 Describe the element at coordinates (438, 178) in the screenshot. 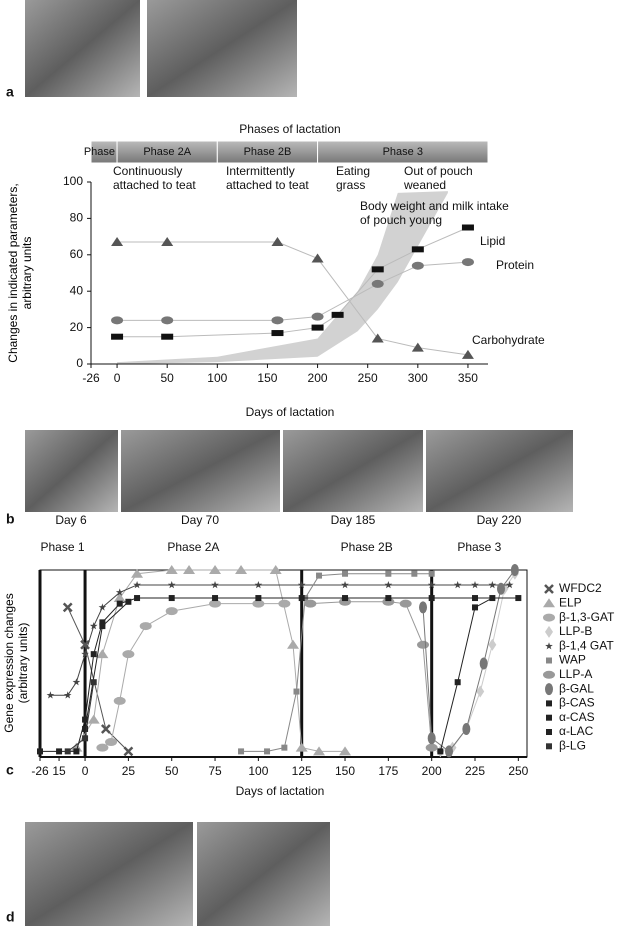

I see `annotation: Out of pouch weaned` at that location.